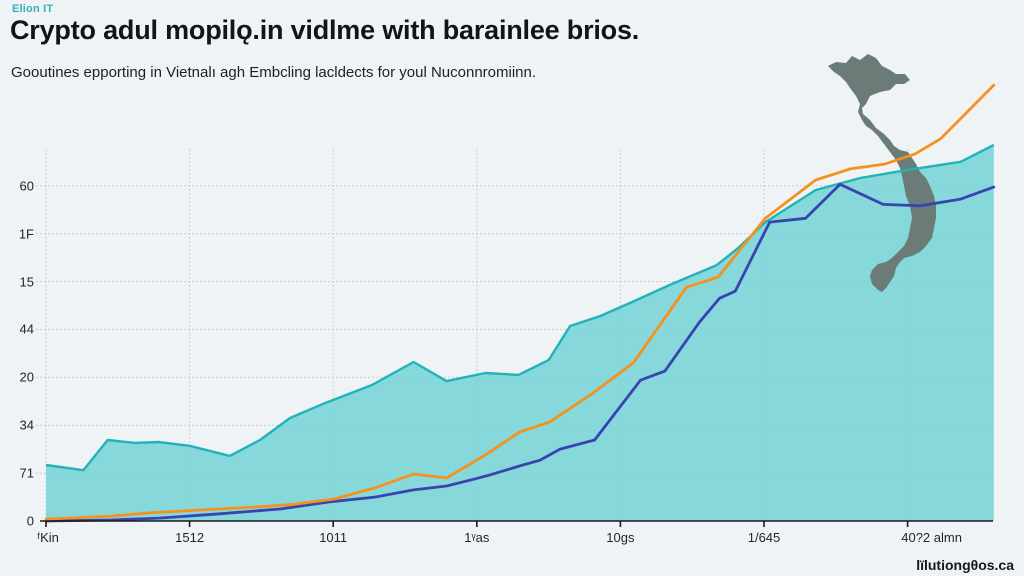  What do you see at coordinates (477, 524) in the screenshot?
I see `x-tick-marks` at bounding box center [477, 524].